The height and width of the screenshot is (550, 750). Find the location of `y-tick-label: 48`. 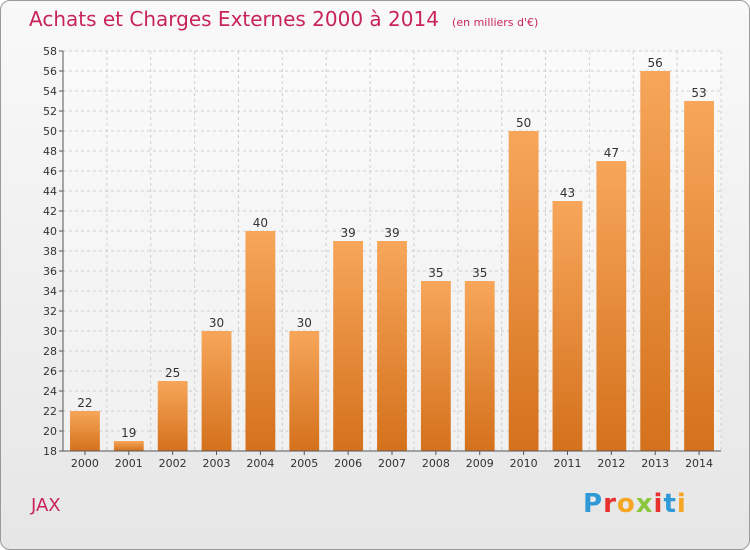

y-tick-label: 48 is located at coordinates (50, 151).